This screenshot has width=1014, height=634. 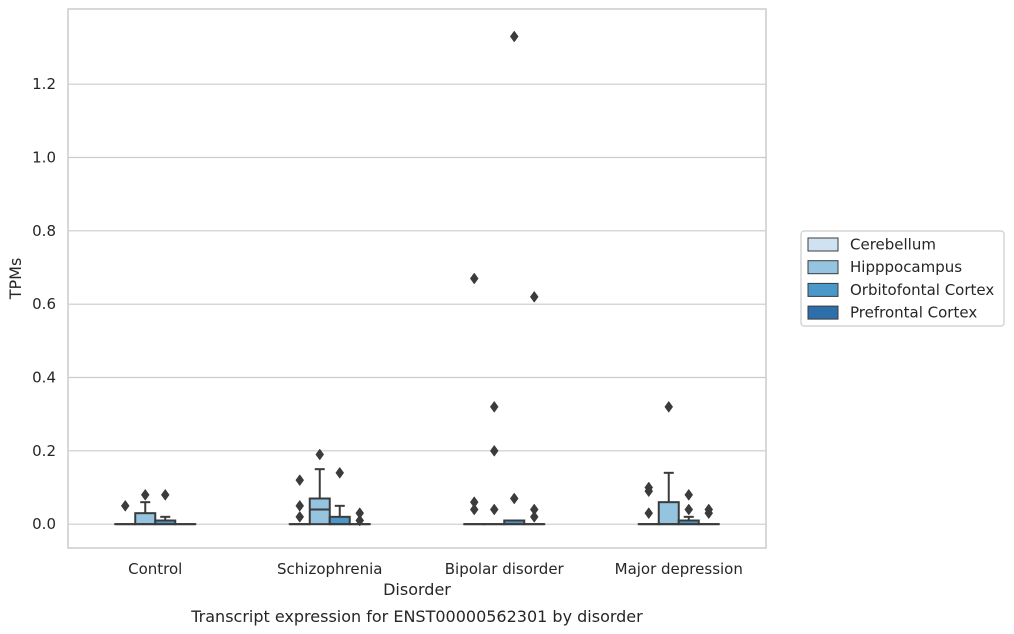 I want to click on legend-label: Orbitofontal Cortex, so click(x=922, y=290).